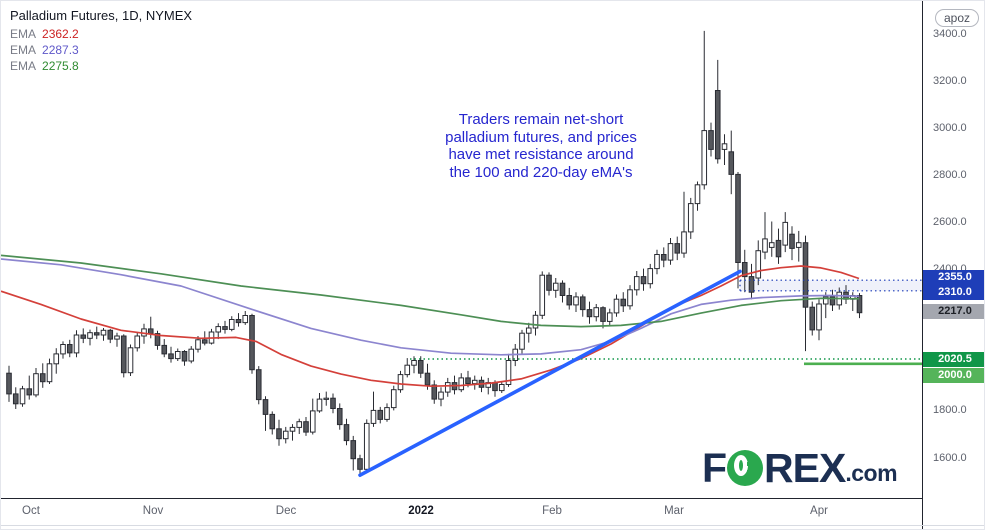 Image resolution: width=985 pixels, height=530 pixels. Describe the element at coordinates (101, 15) in the screenshot. I see `symbol-title: Palladium Futures, 1D, NYMEX` at that location.